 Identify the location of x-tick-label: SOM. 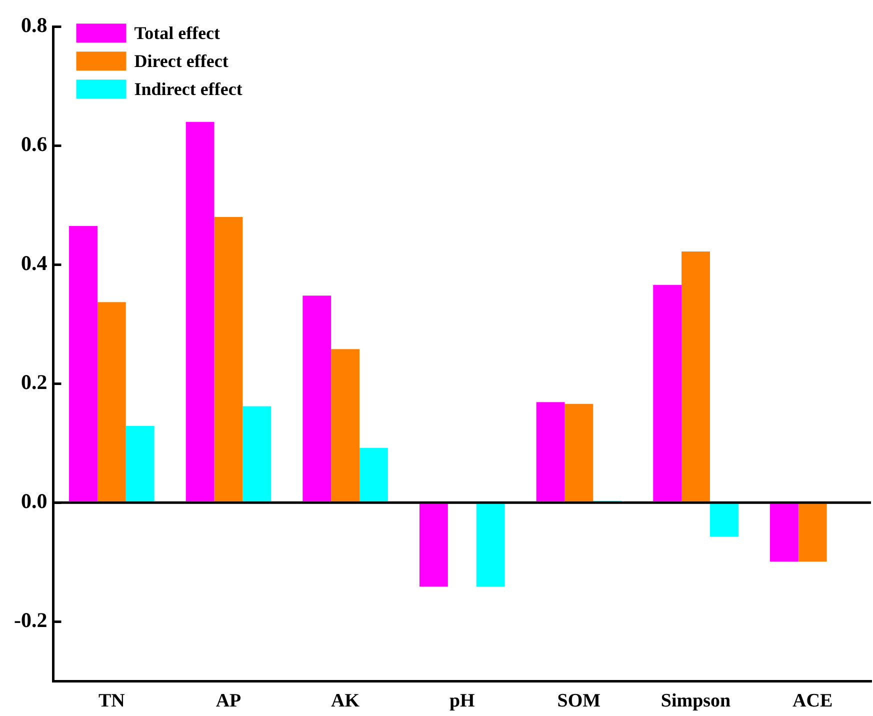
(579, 701).